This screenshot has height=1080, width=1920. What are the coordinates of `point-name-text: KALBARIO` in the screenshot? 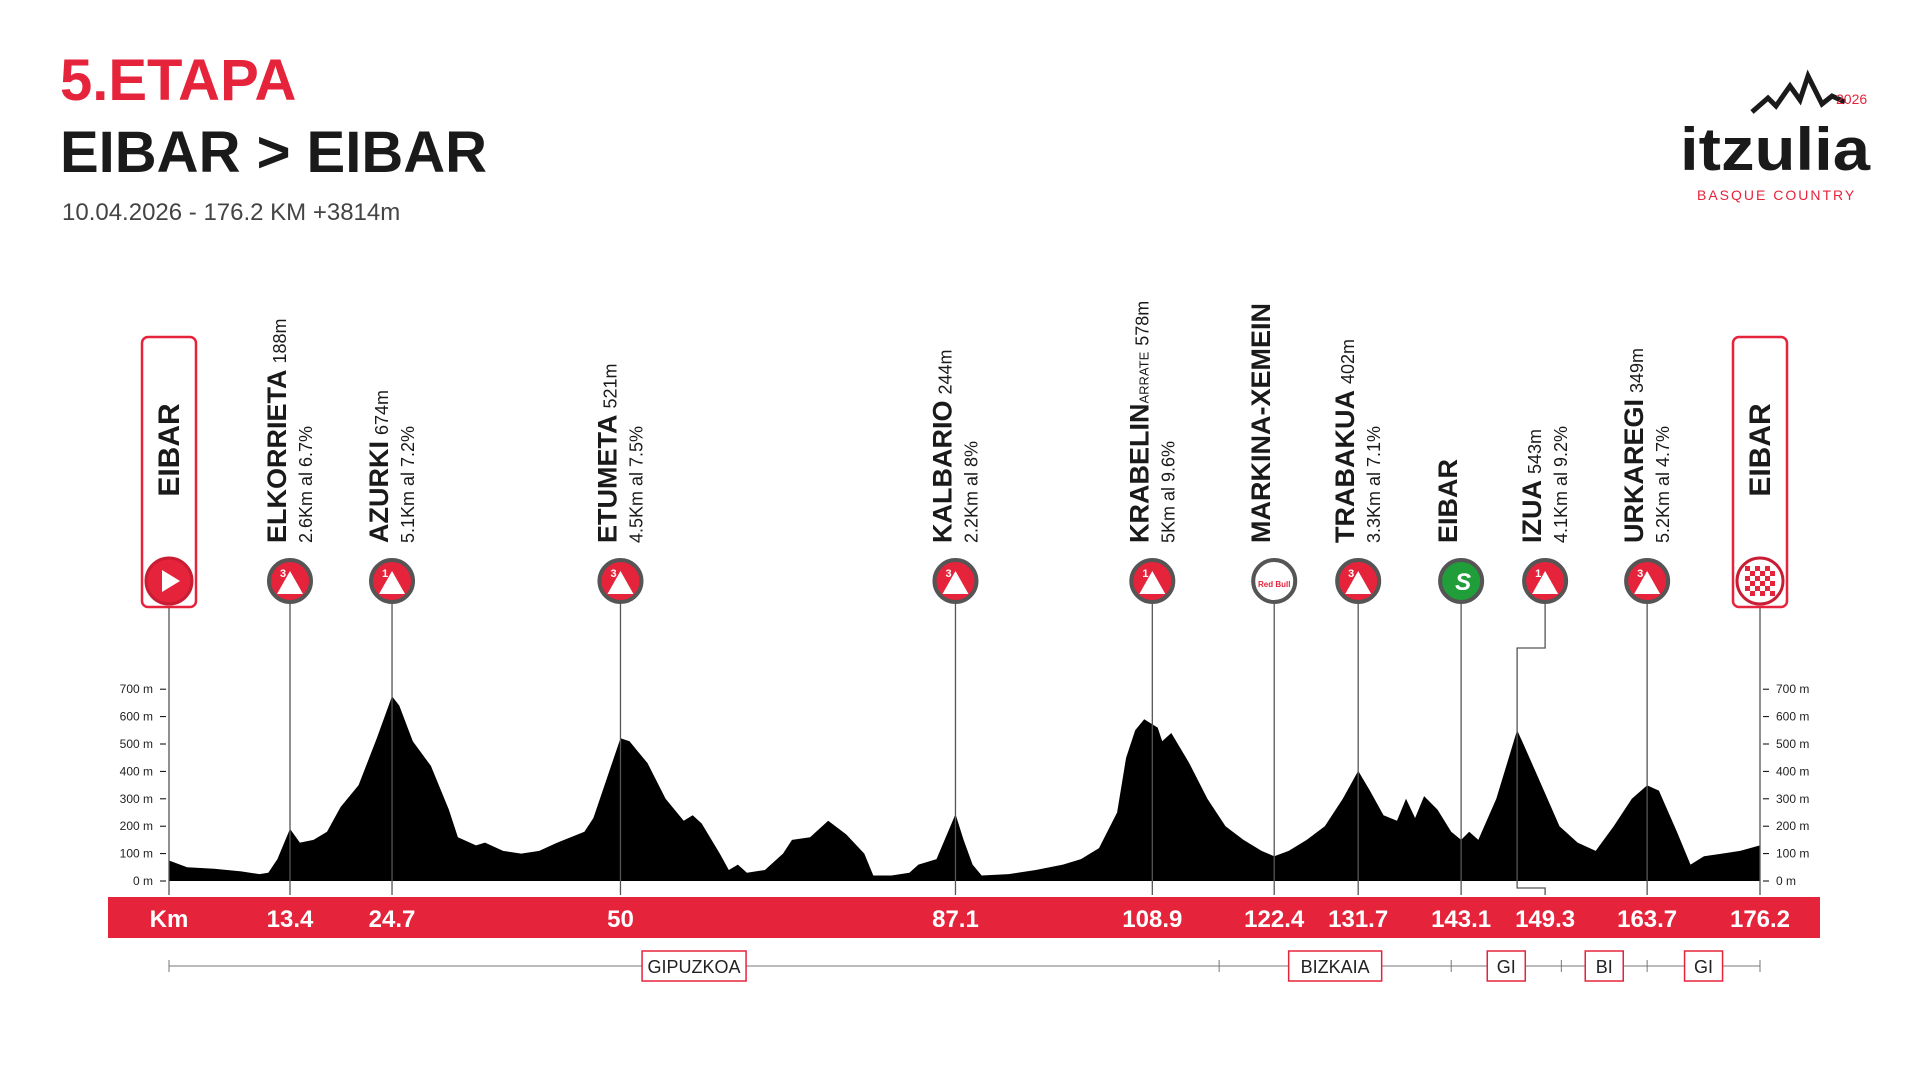 It's located at (942, 472).